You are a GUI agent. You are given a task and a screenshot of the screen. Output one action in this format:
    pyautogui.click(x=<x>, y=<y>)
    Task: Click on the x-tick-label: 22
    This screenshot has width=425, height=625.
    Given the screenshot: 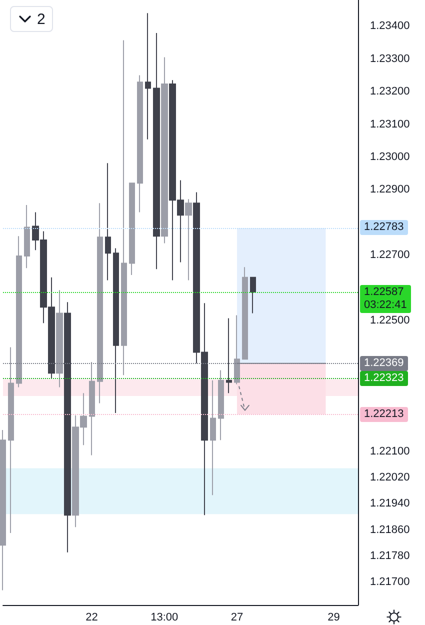 What is the action you would take?
    pyautogui.click(x=92, y=618)
    